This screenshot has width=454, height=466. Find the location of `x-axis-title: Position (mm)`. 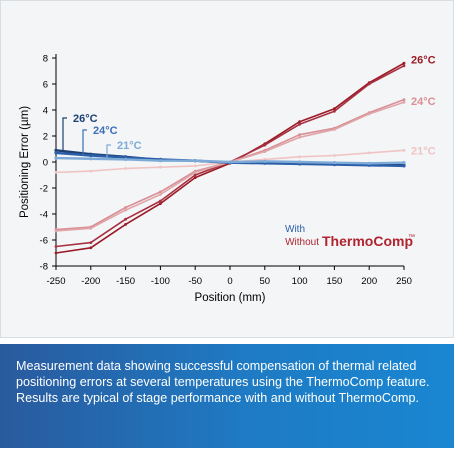

x-axis-title: Position (mm) is located at coordinates (230, 298).